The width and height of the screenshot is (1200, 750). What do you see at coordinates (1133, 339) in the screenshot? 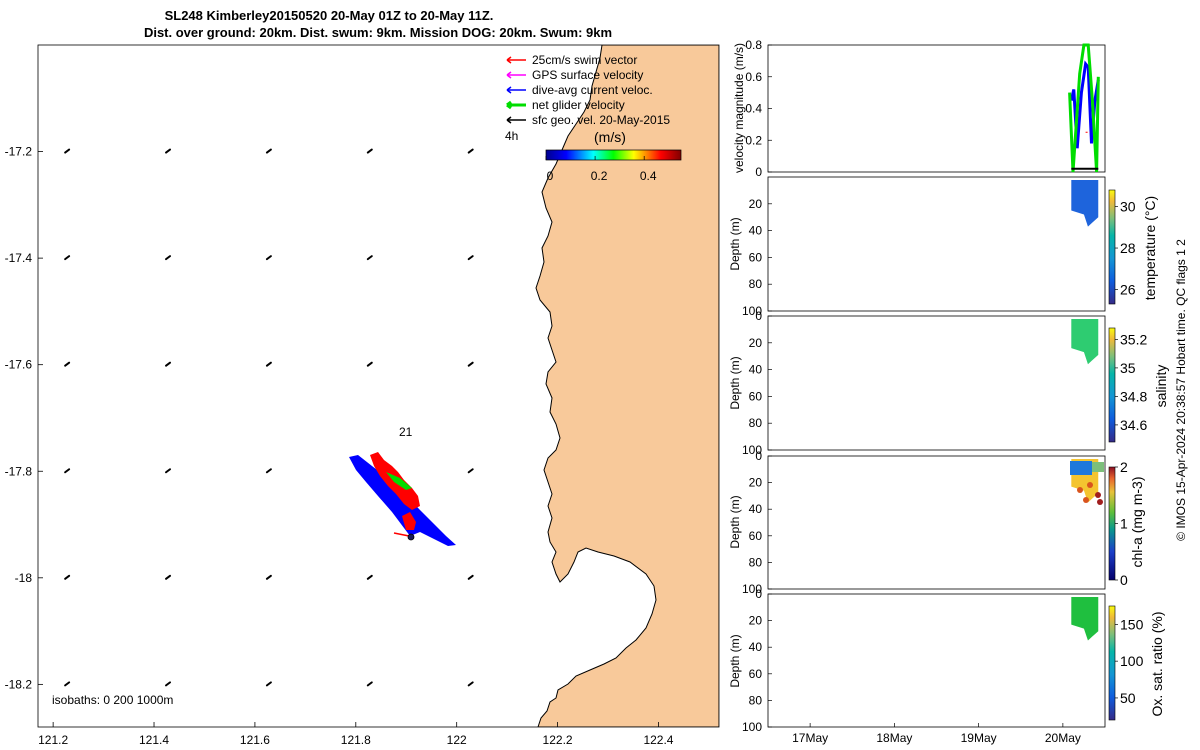
I see `colorbar-tick-label: 35.2` at bounding box center [1133, 339].